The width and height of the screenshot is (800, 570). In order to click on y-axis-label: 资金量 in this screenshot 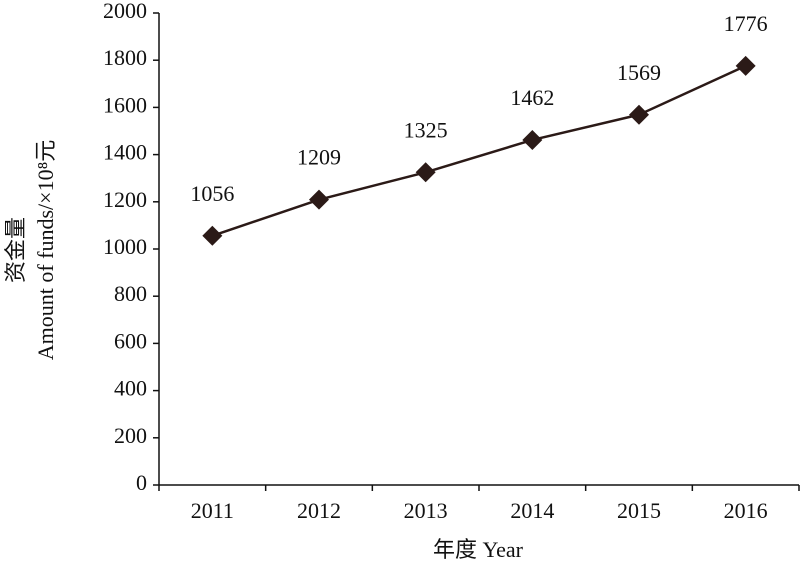, I will do `click(15, 250)`.